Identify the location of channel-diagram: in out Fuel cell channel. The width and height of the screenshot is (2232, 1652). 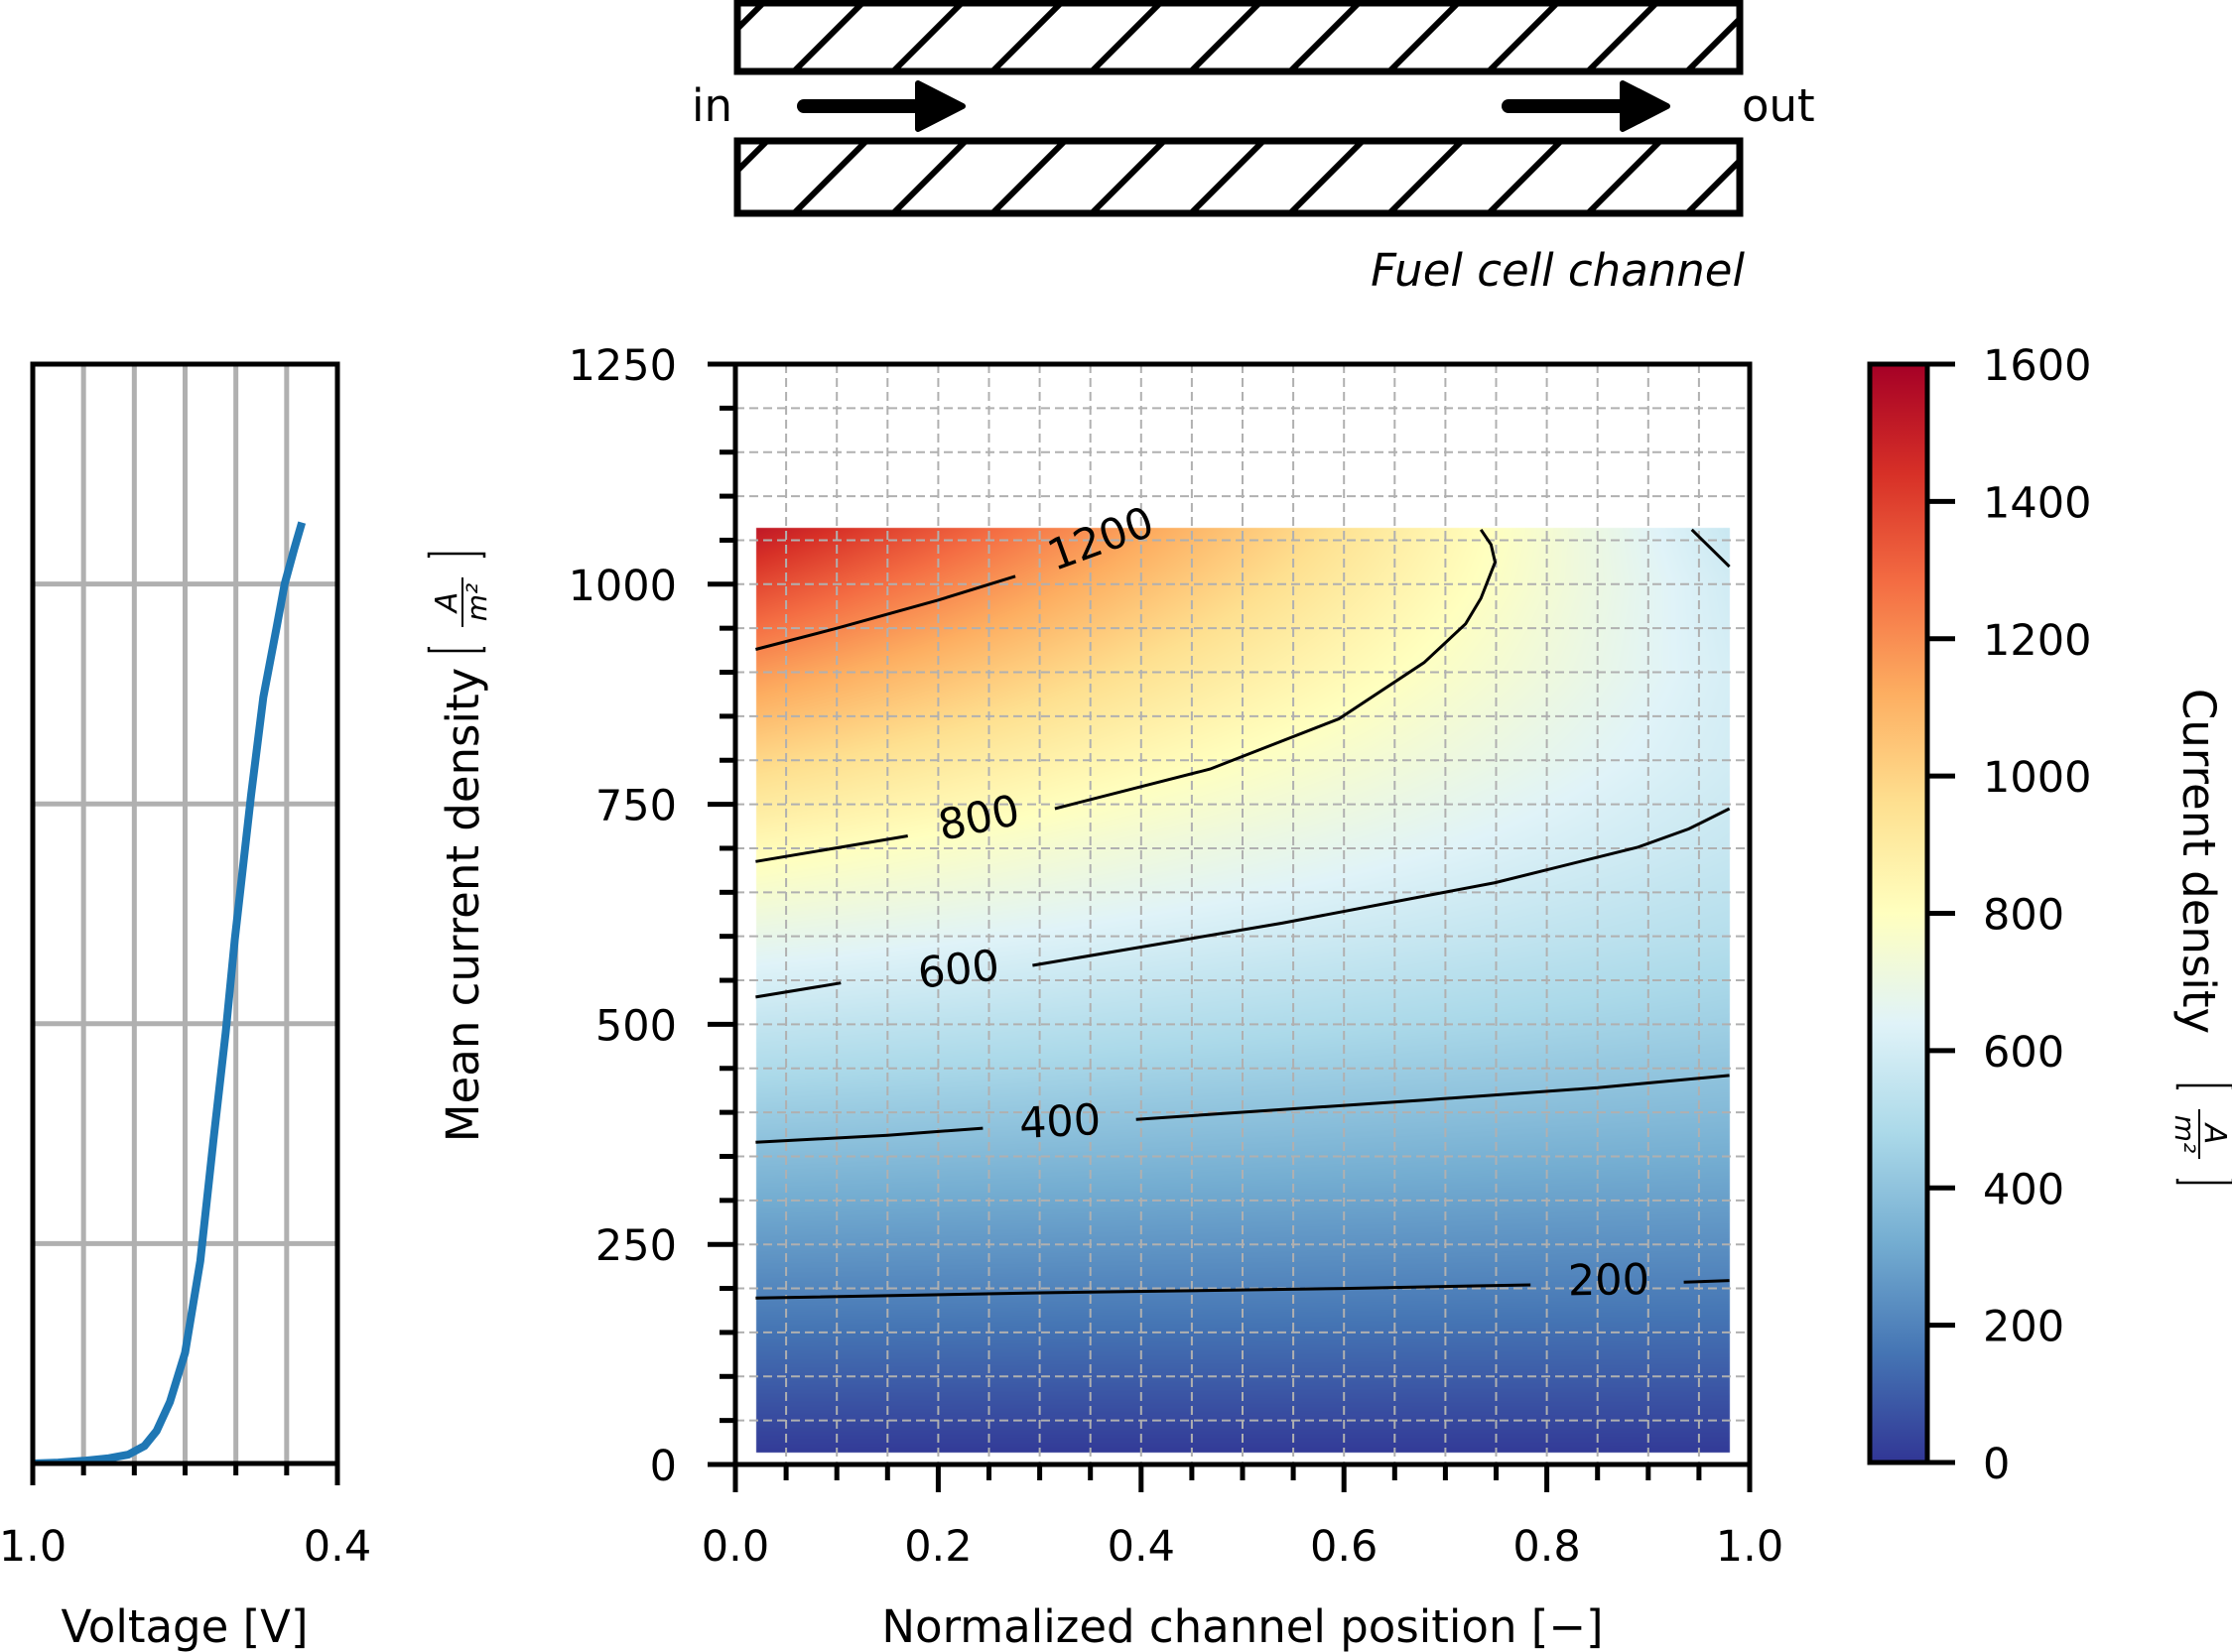
(1253, 148).